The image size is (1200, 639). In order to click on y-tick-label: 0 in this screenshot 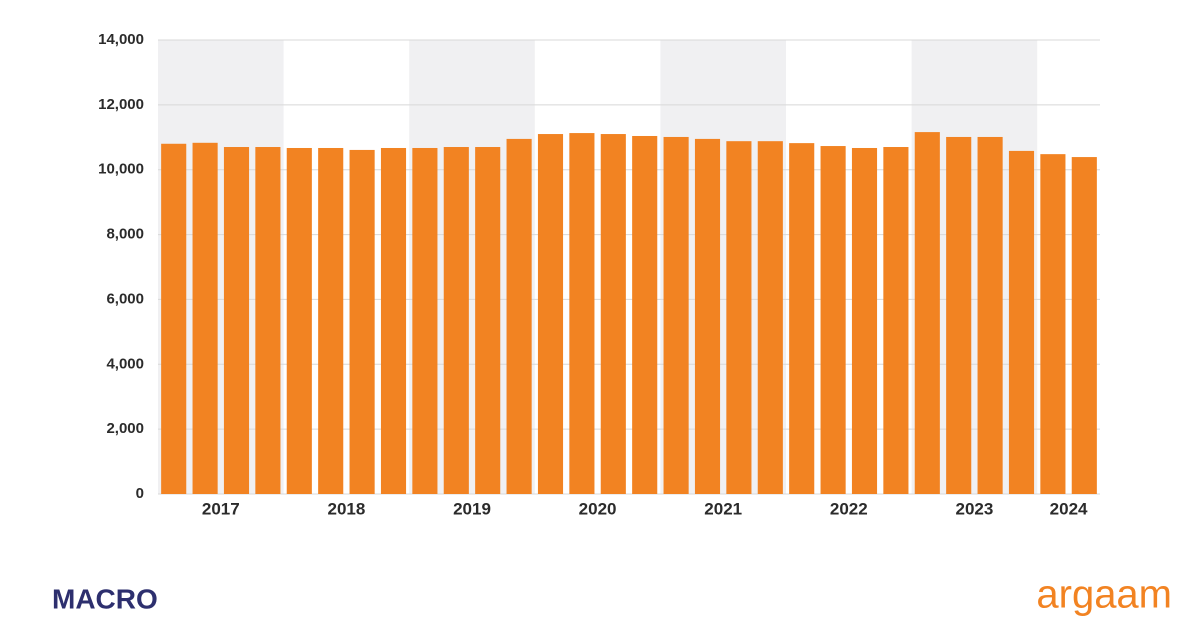, I will do `click(140, 493)`.